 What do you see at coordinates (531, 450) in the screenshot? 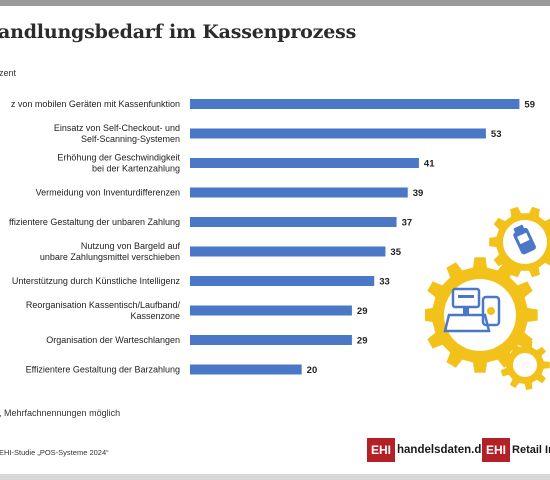
I see `retail-institute-logo-text: Retail Ins` at bounding box center [531, 450].